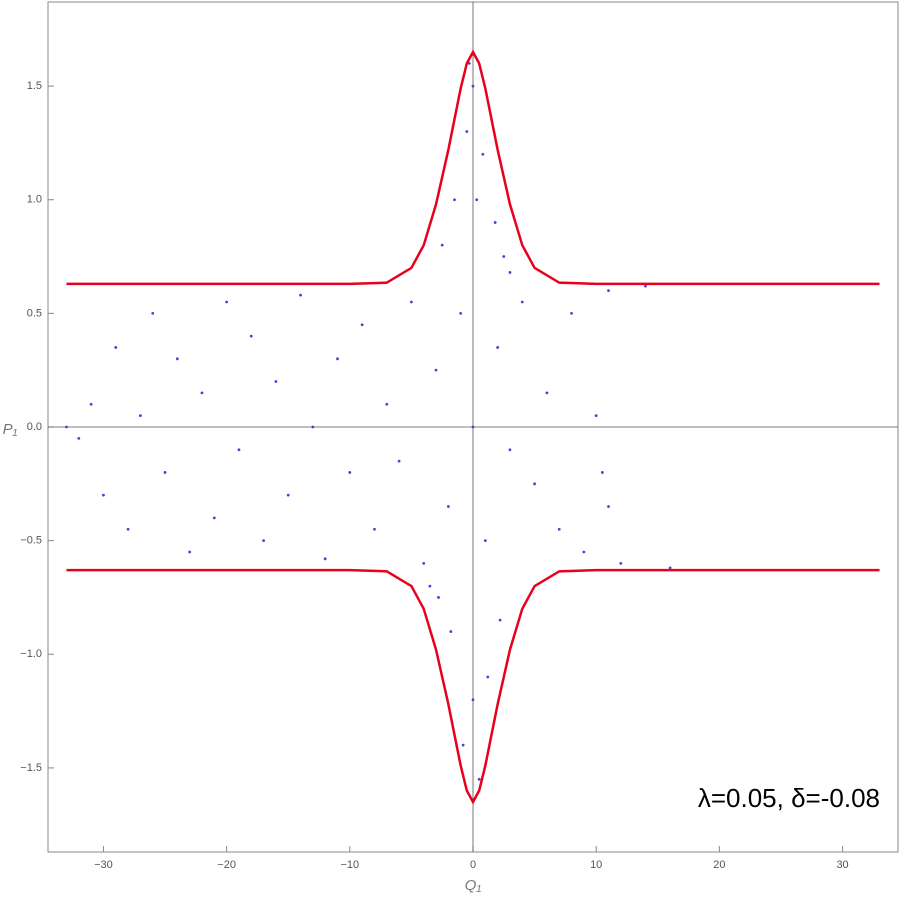 The image size is (900, 900). Describe the element at coordinates (789, 798) in the screenshot. I see `annotation: λ=0.05, δ=-0.08` at that location.